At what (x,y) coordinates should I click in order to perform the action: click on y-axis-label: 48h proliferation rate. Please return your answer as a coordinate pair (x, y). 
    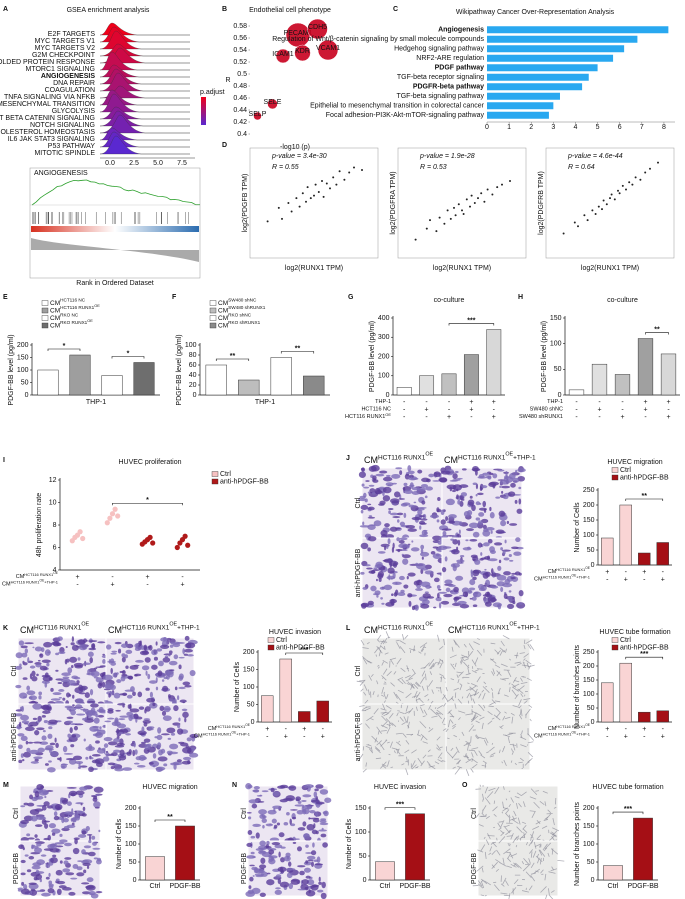
    Looking at the image, I should click on (39, 525).